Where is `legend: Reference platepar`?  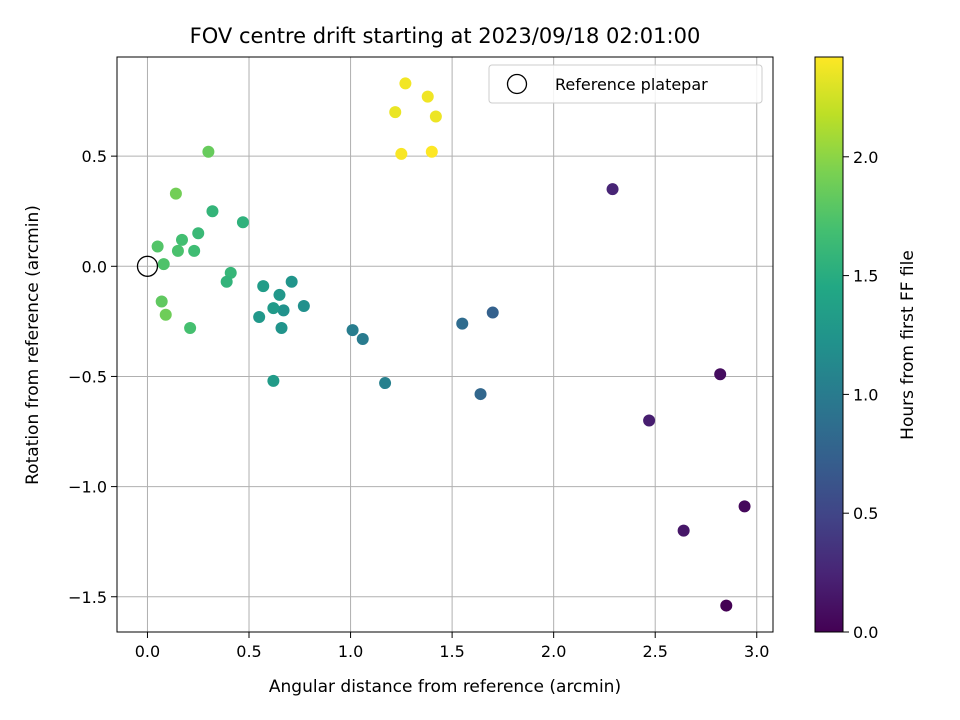 legend: Reference platepar is located at coordinates (625, 84).